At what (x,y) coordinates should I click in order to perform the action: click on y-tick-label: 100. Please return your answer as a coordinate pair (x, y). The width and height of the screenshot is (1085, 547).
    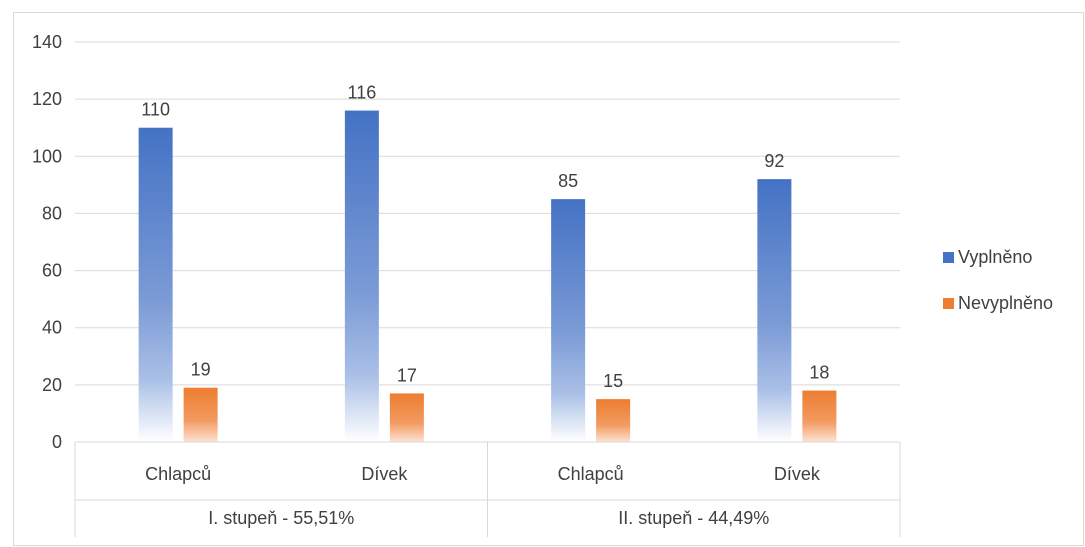
    Looking at the image, I should click on (47, 156).